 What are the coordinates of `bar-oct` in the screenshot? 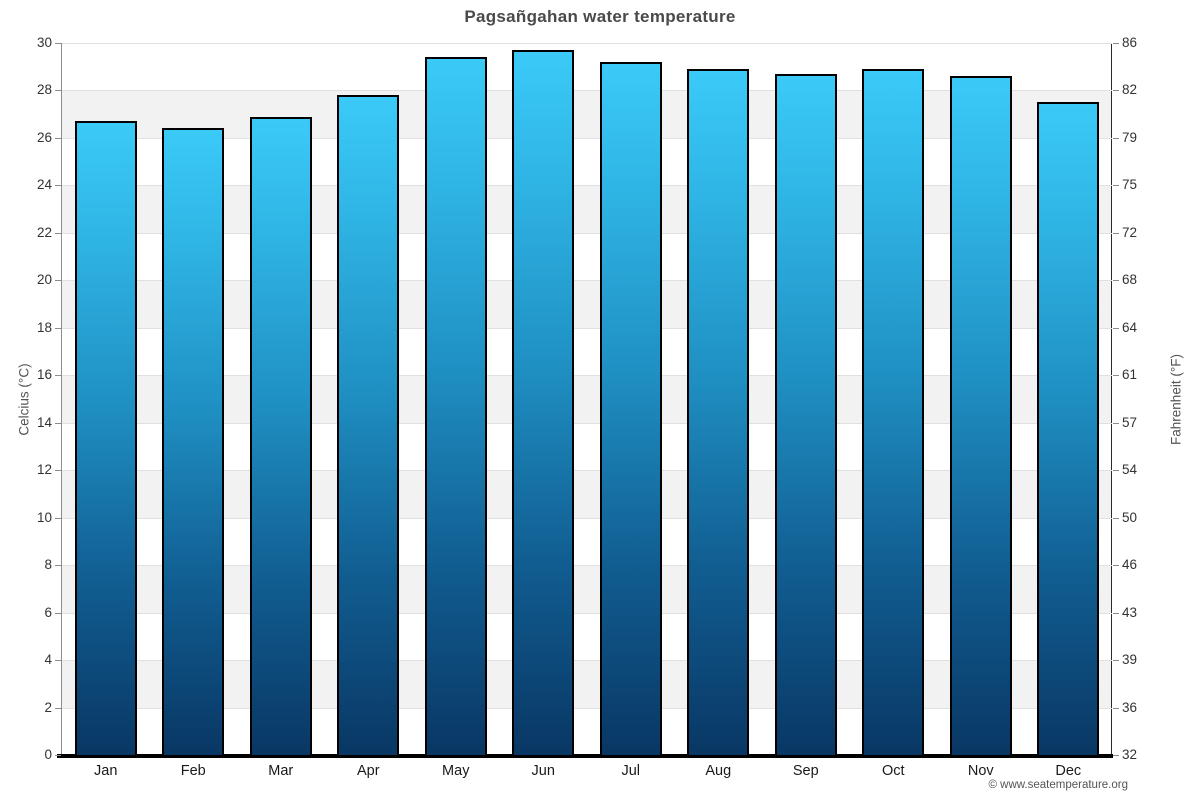 It's located at (893, 412).